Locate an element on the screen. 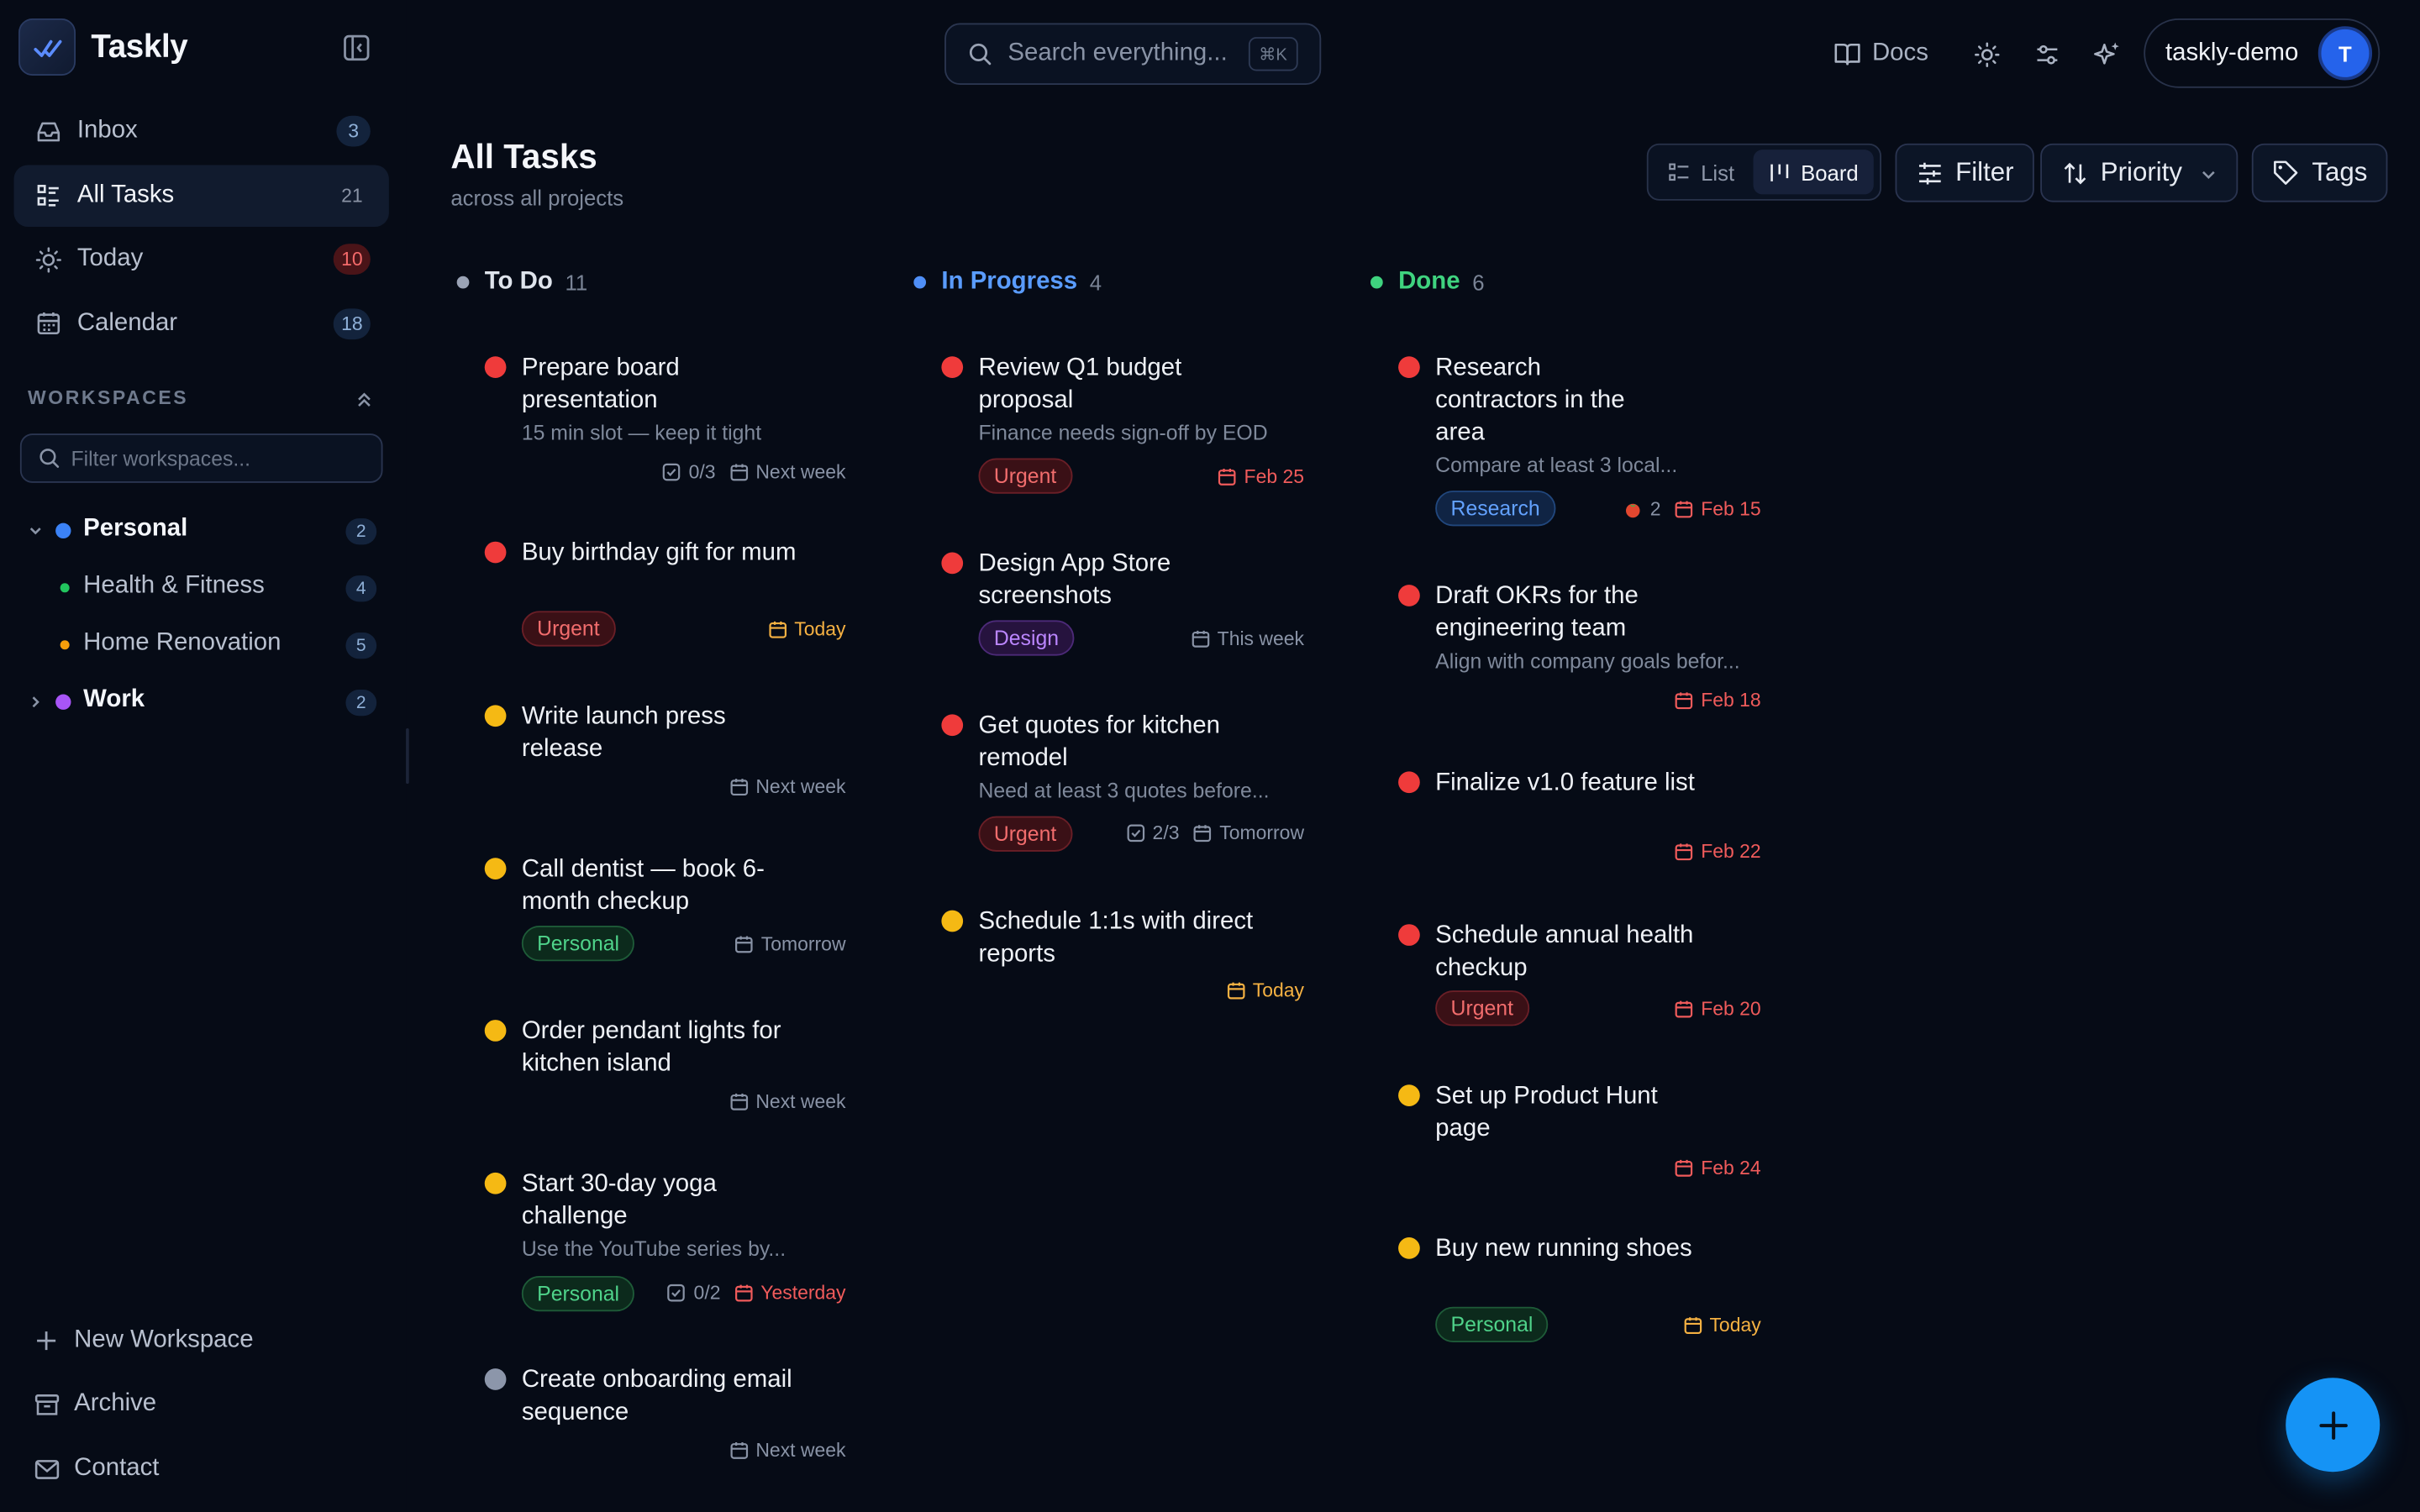  task-title: Review Q1 budget proposal is located at coordinates (1080, 384).